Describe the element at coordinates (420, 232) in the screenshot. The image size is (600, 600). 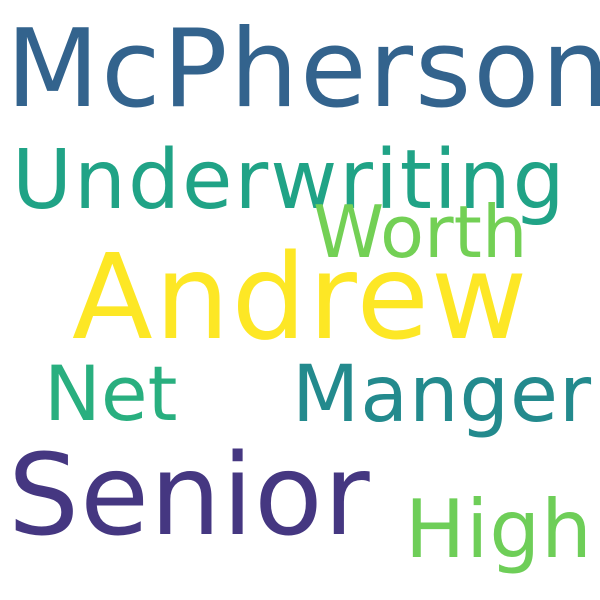
I see `word-worth: Worth` at that location.